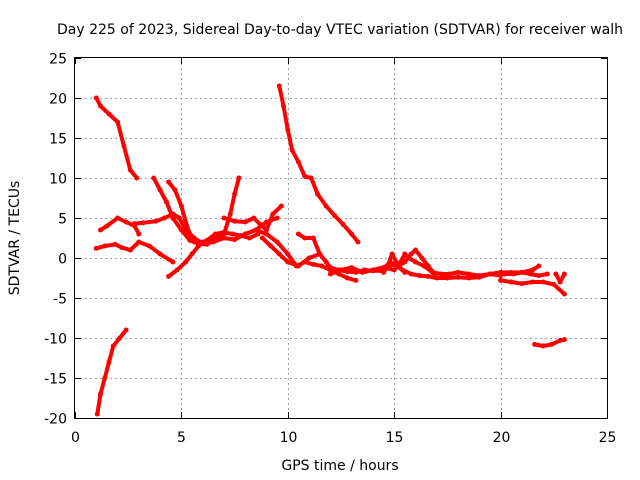 Image resolution: width=640 pixels, height=480 pixels. What do you see at coordinates (15, 238) in the screenshot?
I see `y-axis-title: SDTVAR / TECUs` at bounding box center [15, 238].